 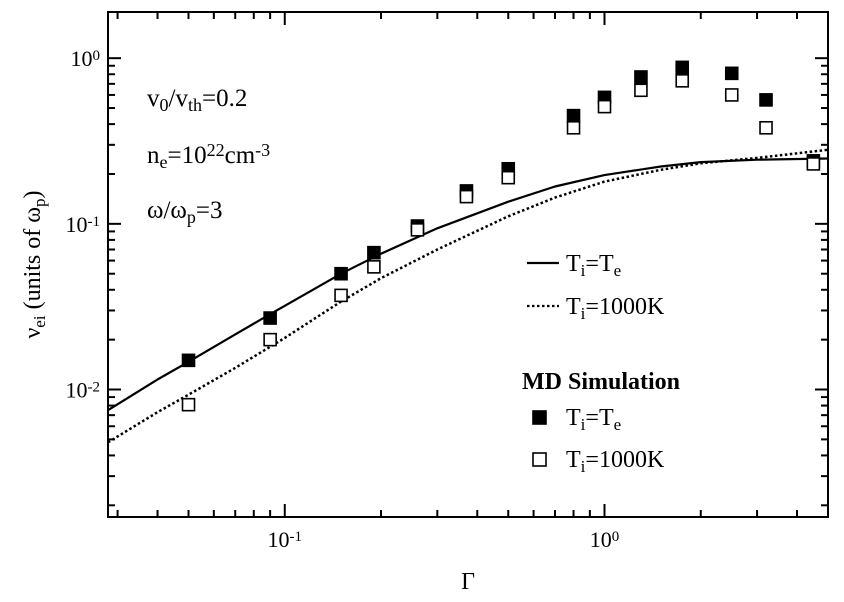 What do you see at coordinates (468, 582) in the screenshot?
I see `x-axis-label: Γ` at bounding box center [468, 582].